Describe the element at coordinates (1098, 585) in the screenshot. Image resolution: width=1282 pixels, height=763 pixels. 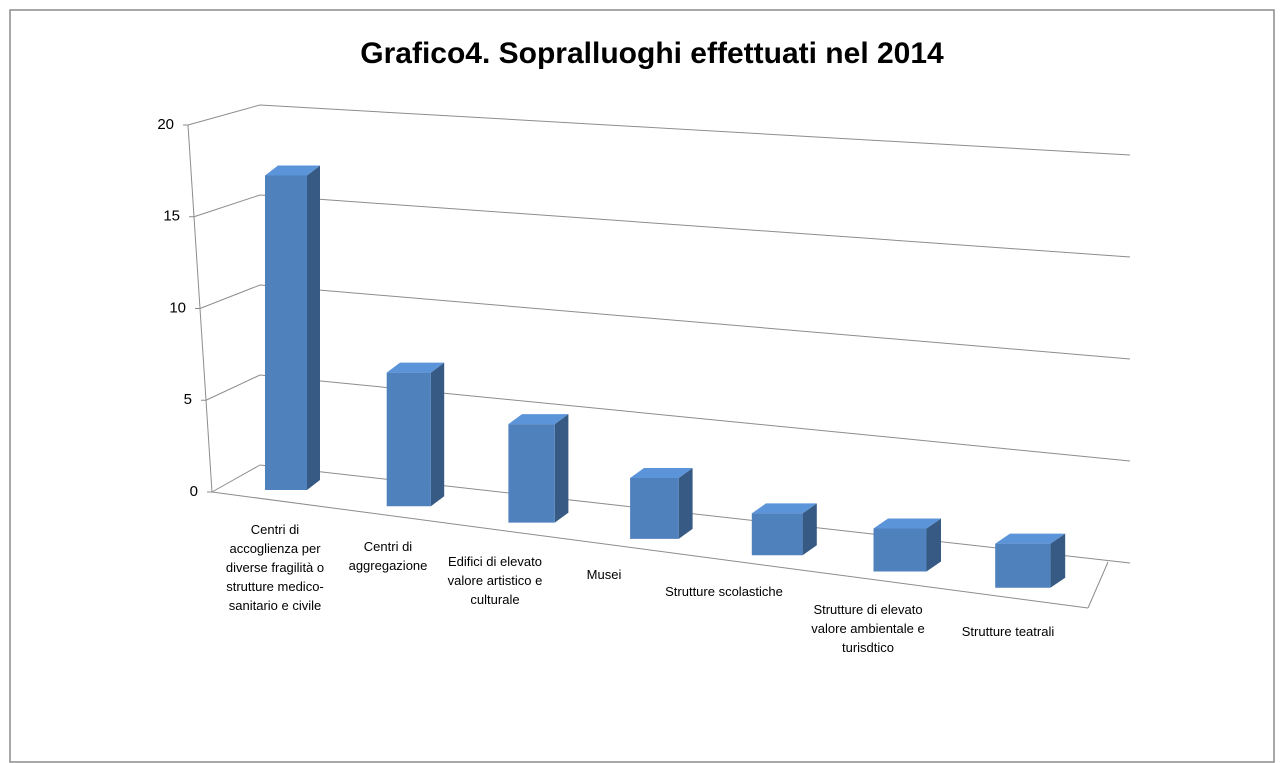
I see `floor-right-edge` at that location.